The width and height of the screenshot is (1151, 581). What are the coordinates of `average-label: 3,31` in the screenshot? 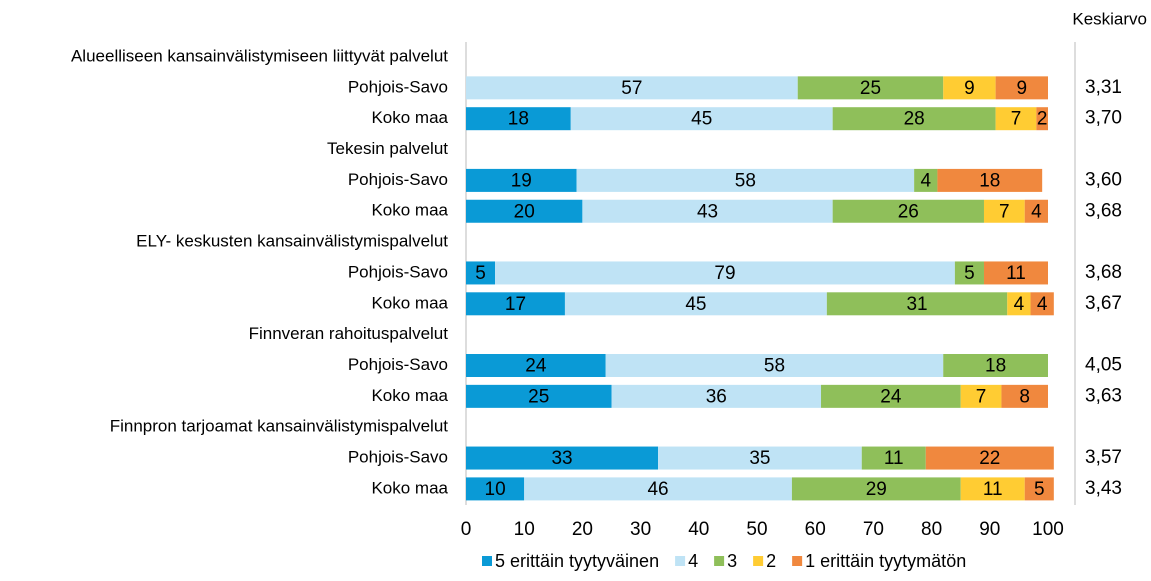 It's located at (1103, 87).